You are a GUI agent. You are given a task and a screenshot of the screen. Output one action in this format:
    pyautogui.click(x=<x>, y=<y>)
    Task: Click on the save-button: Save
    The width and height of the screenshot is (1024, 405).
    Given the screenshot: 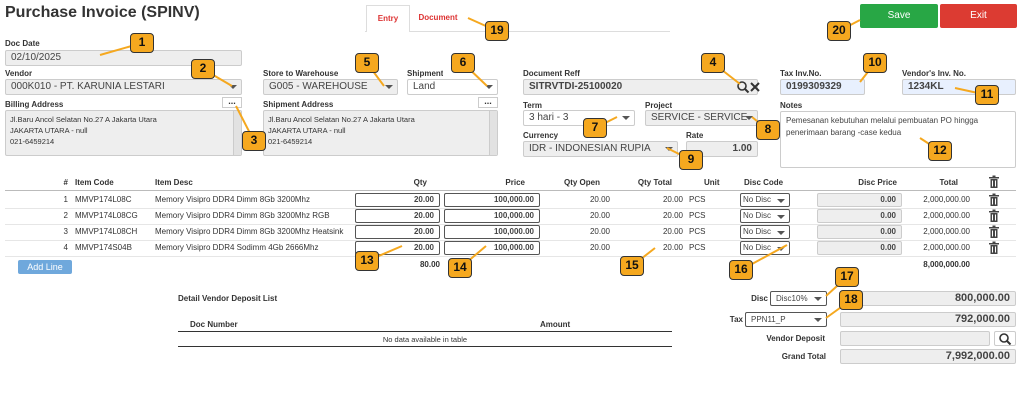 What is the action you would take?
    pyautogui.click(x=899, y=16)
    